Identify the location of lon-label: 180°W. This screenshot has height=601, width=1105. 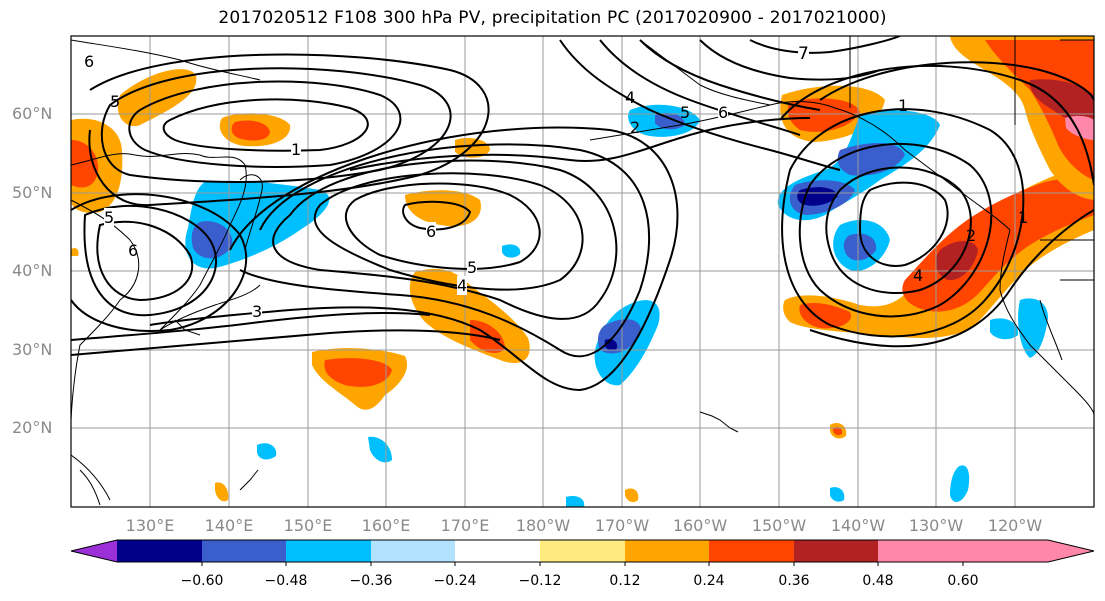
(543, 525).